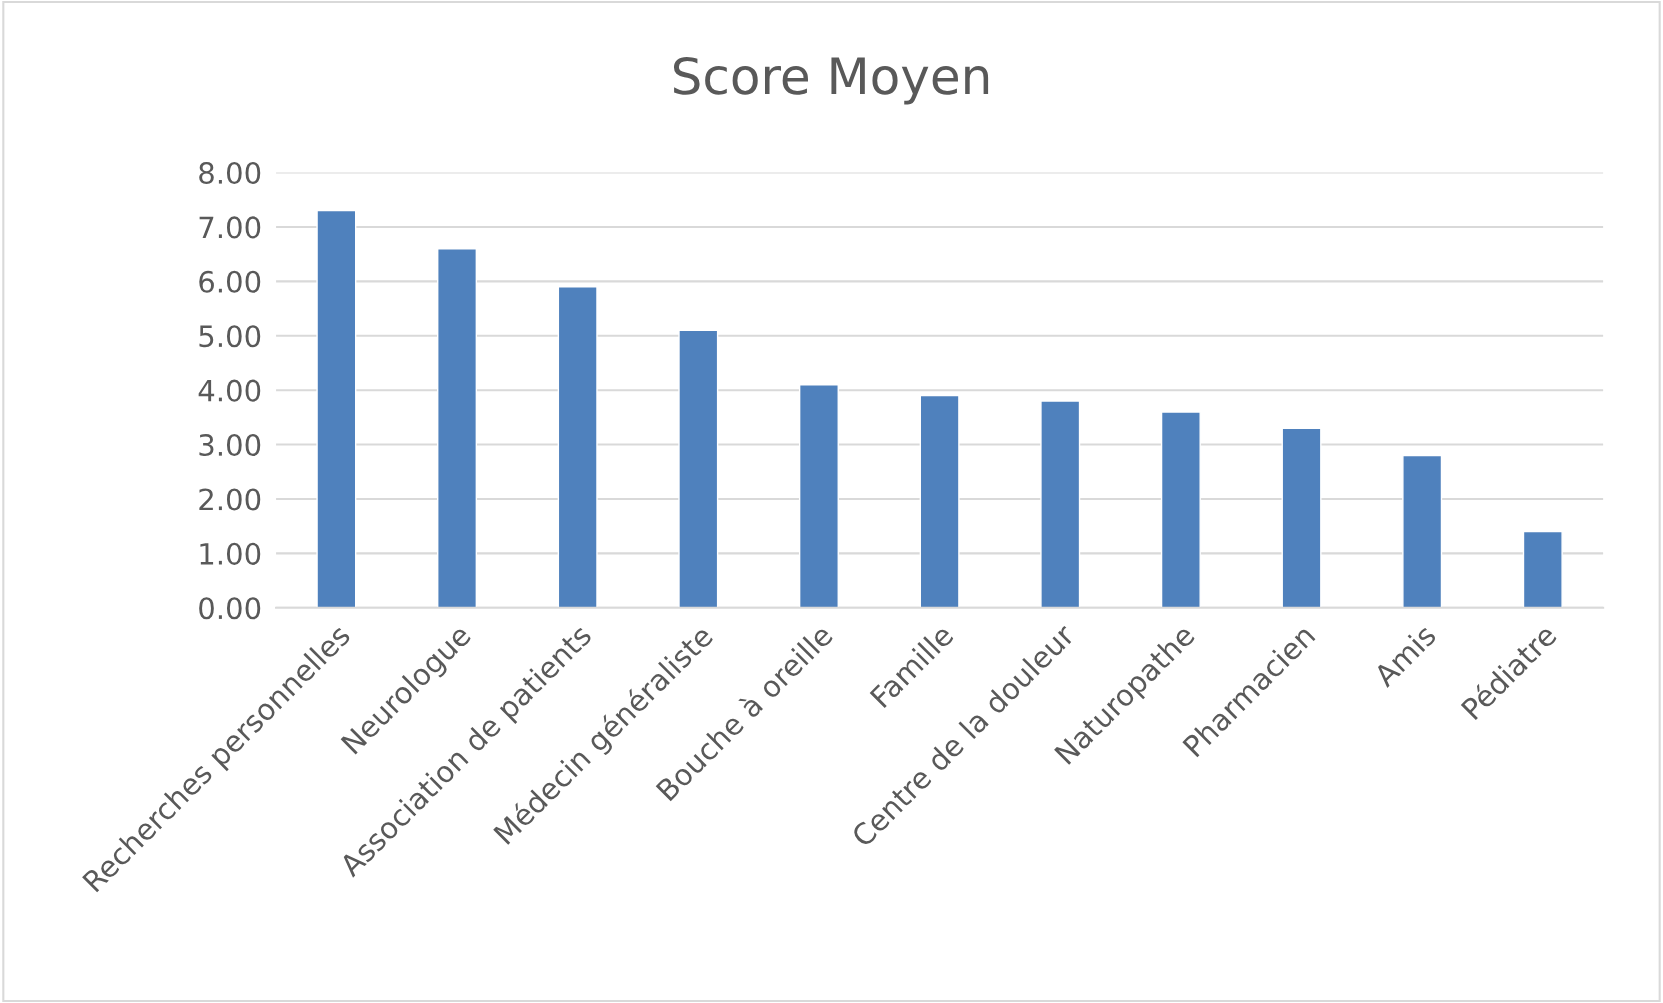 This screenshot has width=1663, height=1003. I want to click on y-tick-label: 8.00, so click(230, 173).